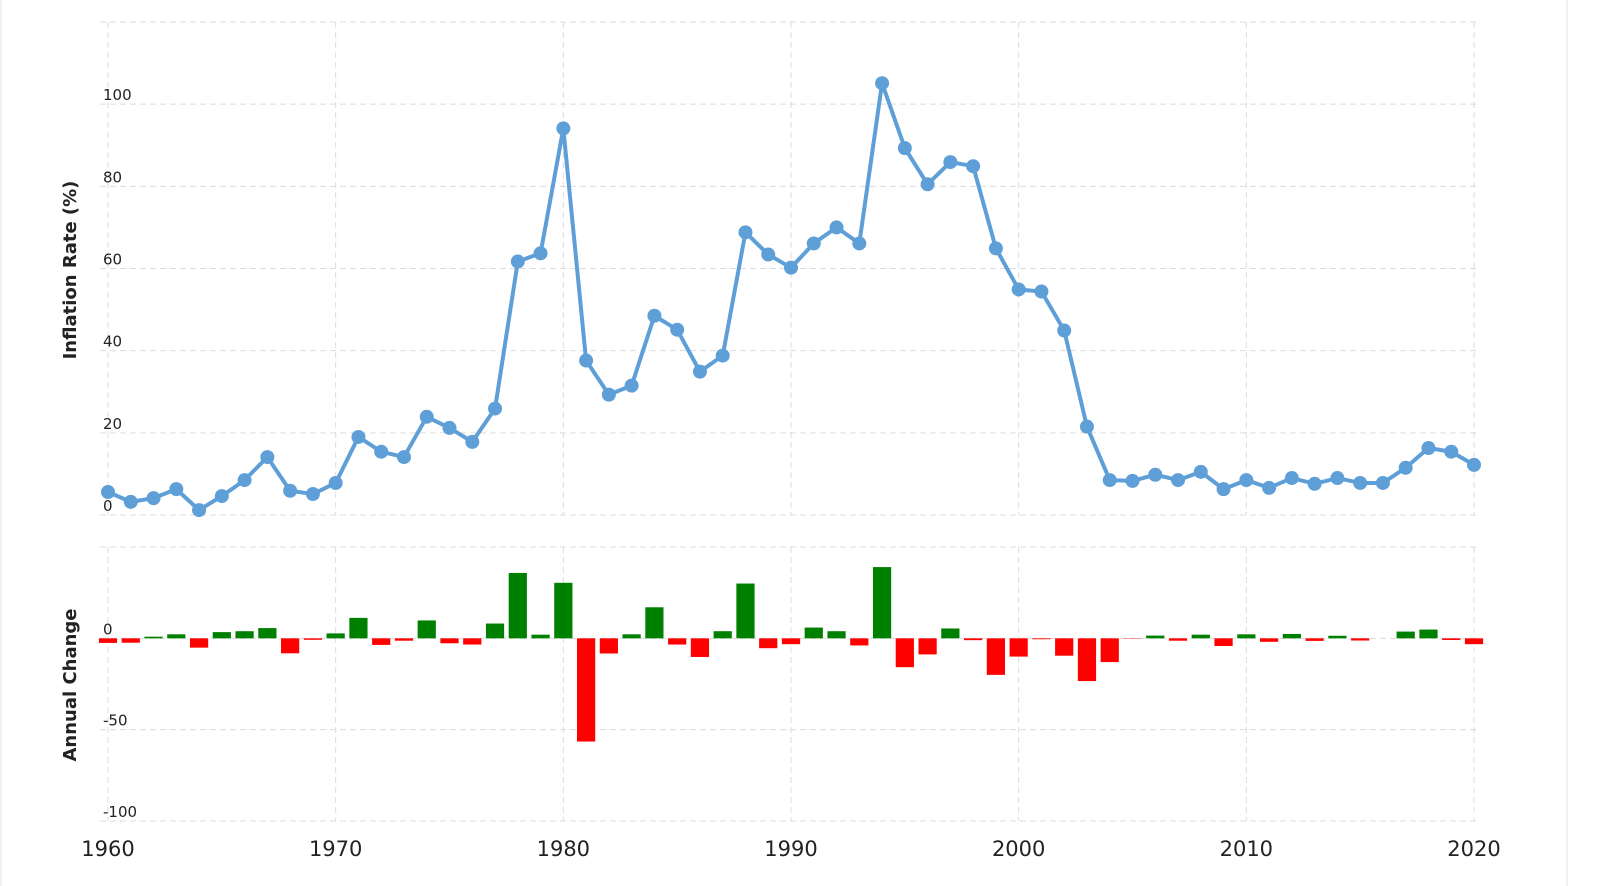 The width and height of the screenshot is (1600, 886). What do you see at coordinates (108, 629) in the screenshot?
I see `y-tick-label: 0` at bounding box center [108, 629].